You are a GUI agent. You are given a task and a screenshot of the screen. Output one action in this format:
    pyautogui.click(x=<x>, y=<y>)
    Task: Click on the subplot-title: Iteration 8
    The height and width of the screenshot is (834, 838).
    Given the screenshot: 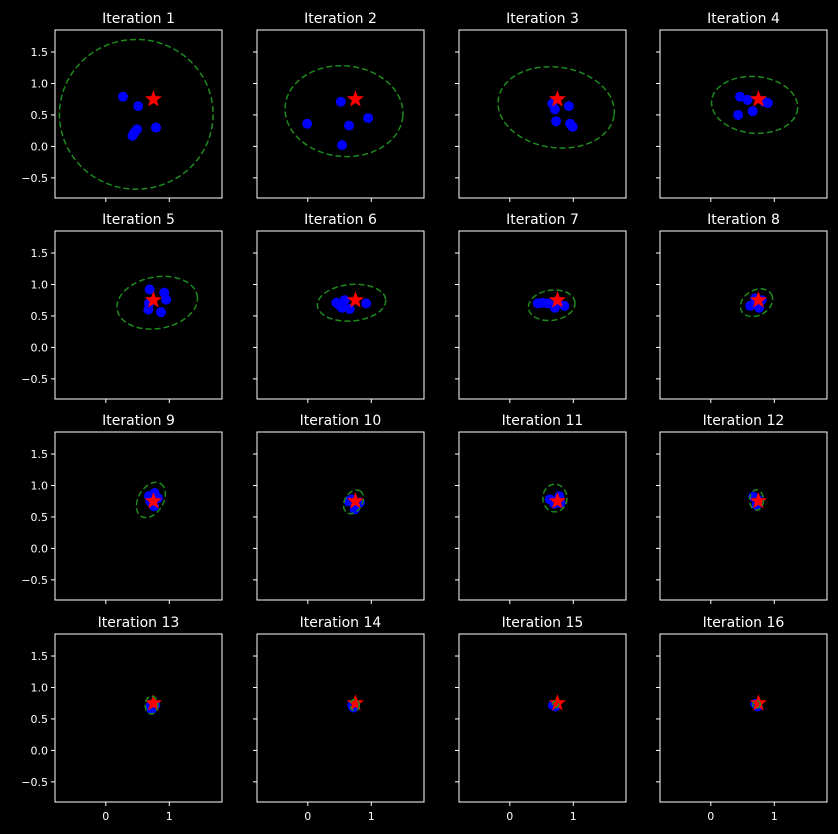 What is the action you would take?
    pyautogui.click(x=743, y=220)
    